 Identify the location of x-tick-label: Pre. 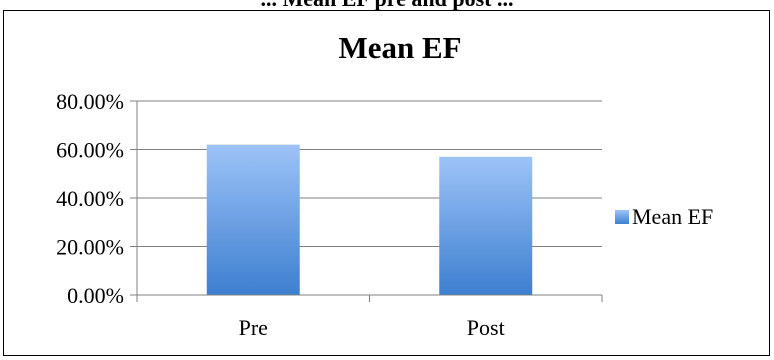
(253, 327).